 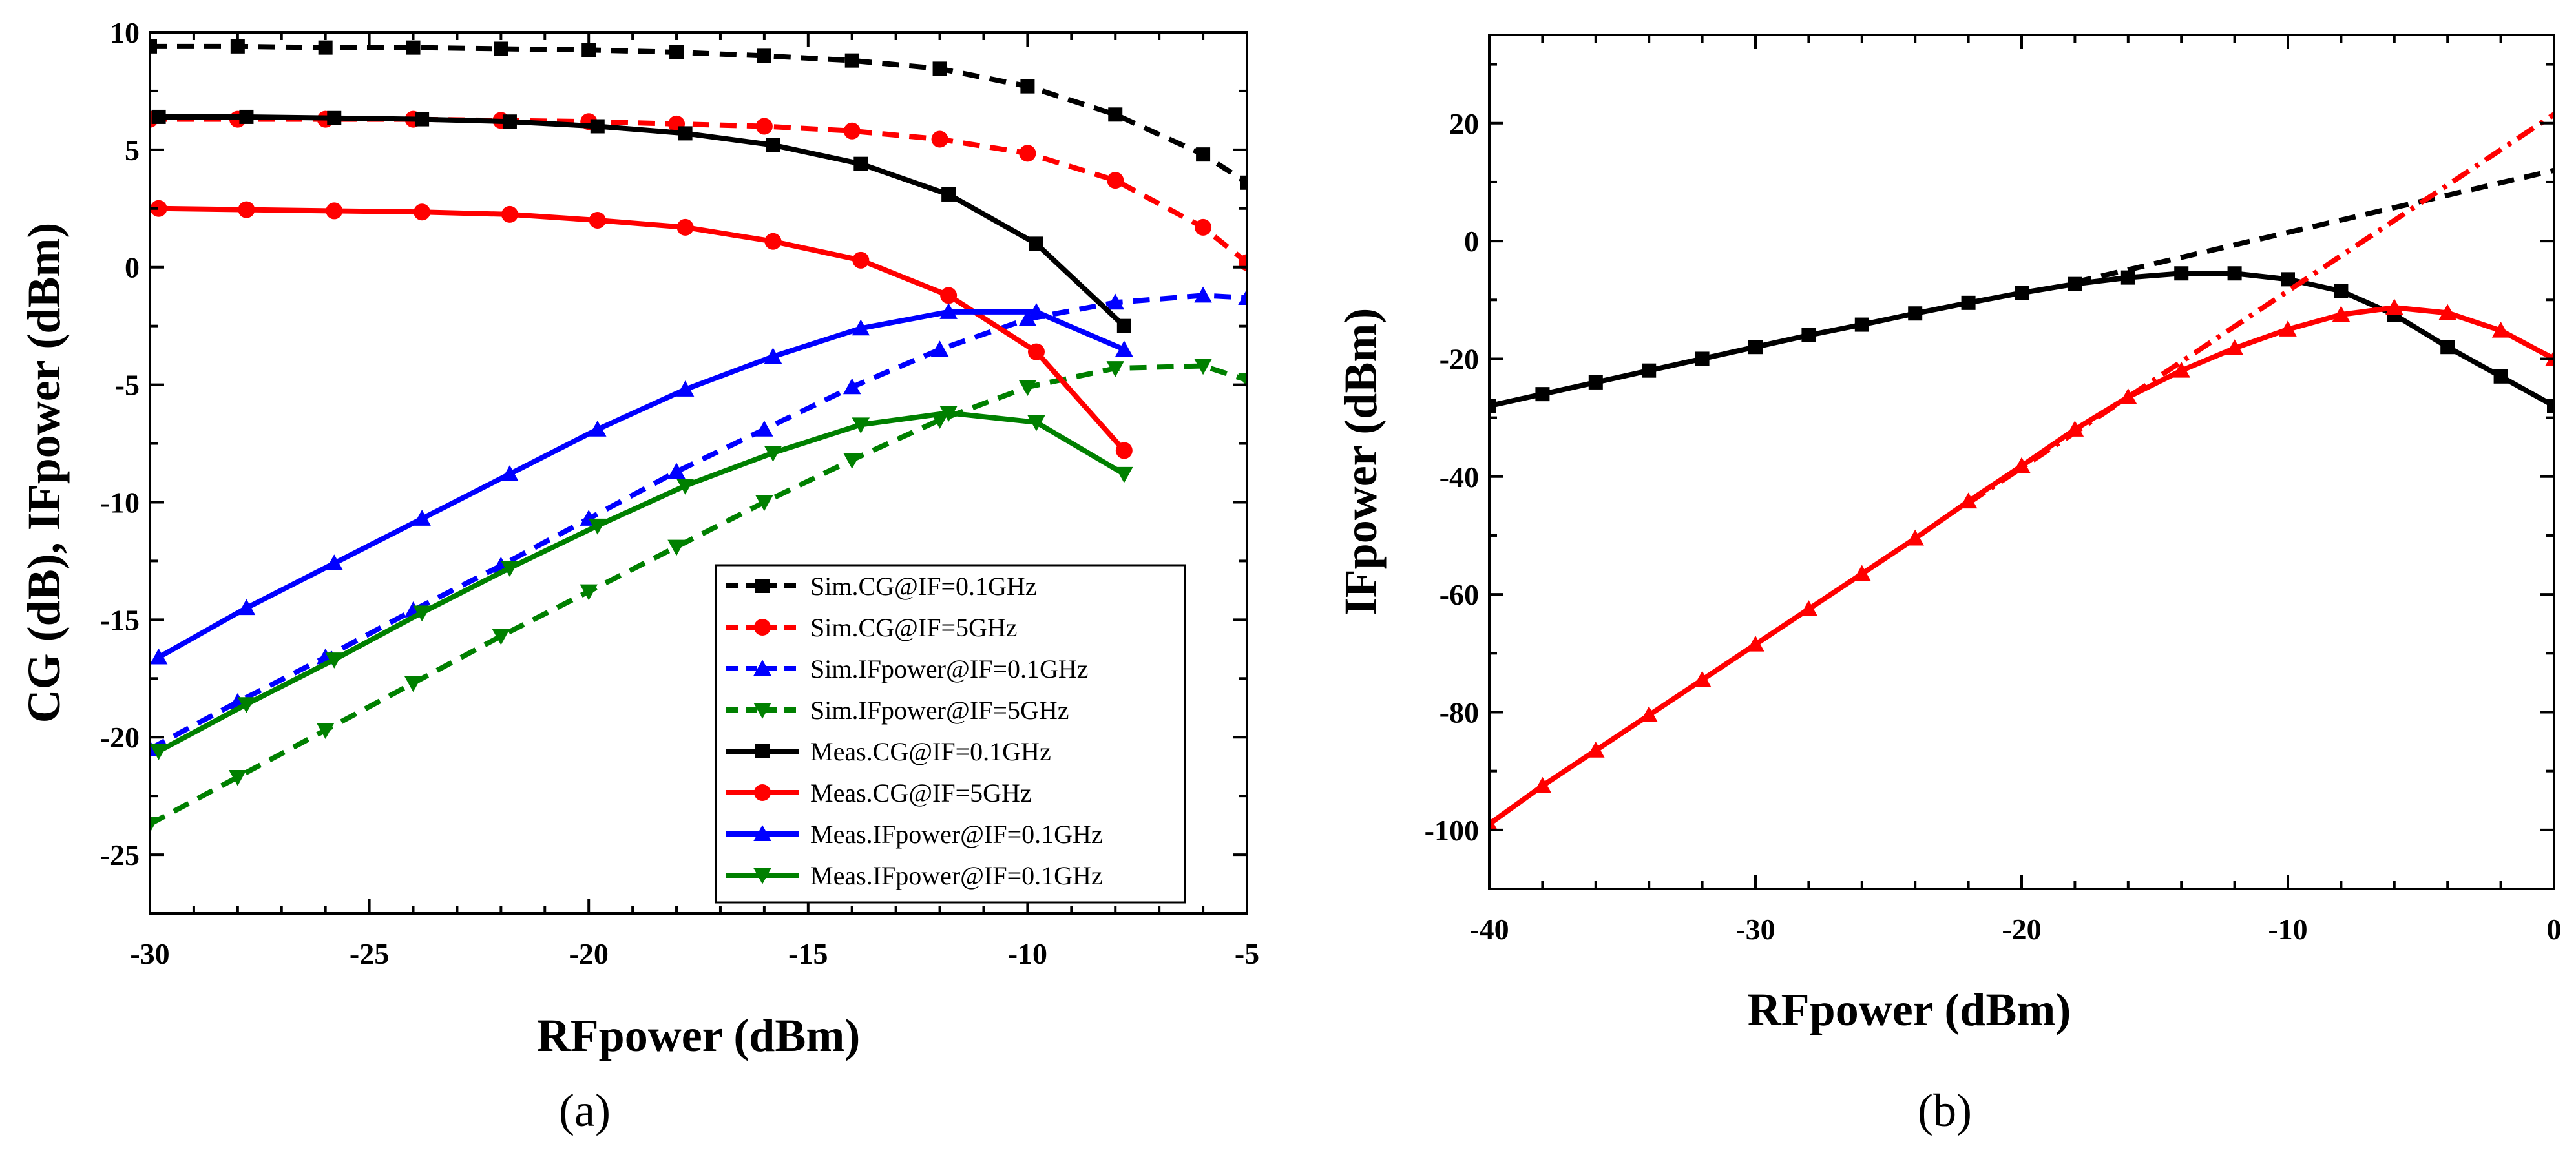 I want to click on y-tick-label: -60, so click(x=1459, y=594).